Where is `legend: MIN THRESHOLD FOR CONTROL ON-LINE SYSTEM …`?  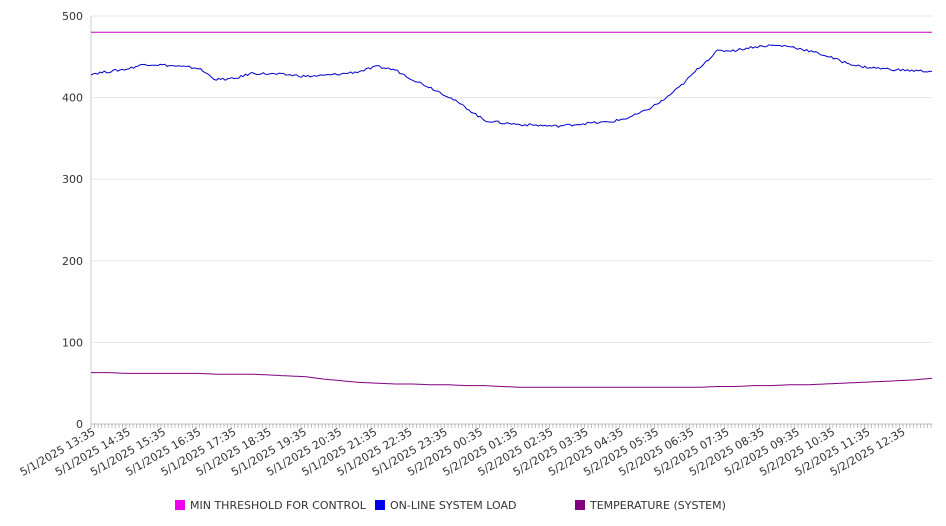 legend: MIN THRESHOLD FOR CONTROL ON-LINE SYSTEM … is located at coordinates (450, 505).